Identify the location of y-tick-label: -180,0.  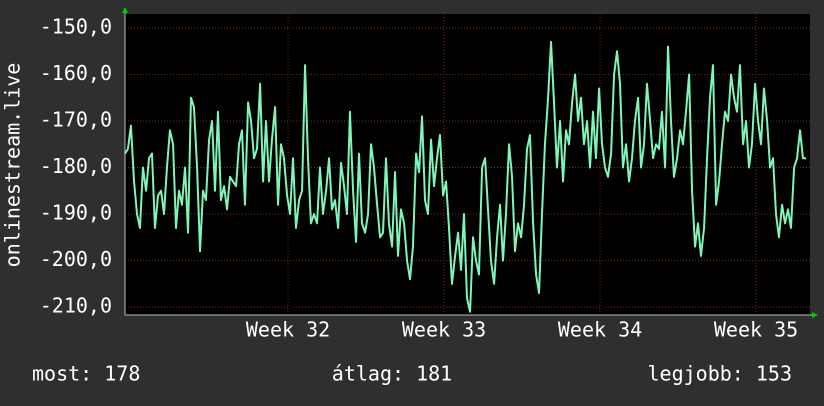
(76, 166).